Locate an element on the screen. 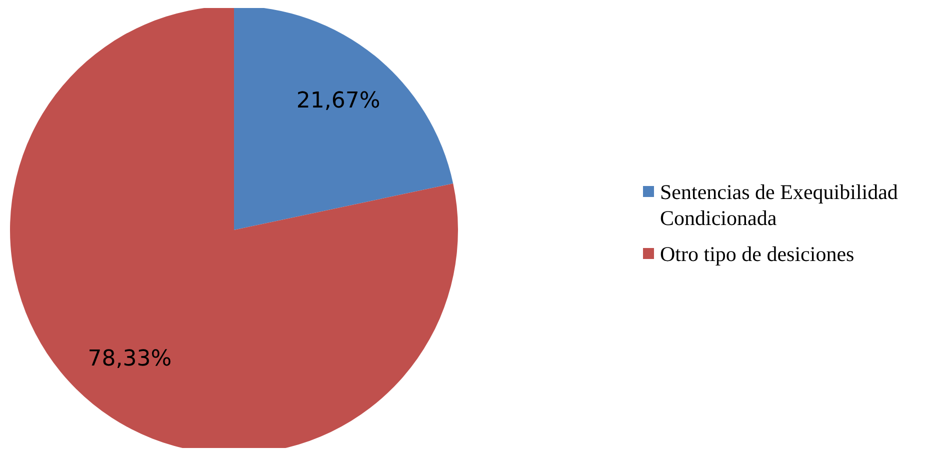 The width and height of the screenshot is (949, 454). legend-label: Sentencias de Exequibilidad Condicionada is located at coordinates (779, 205).